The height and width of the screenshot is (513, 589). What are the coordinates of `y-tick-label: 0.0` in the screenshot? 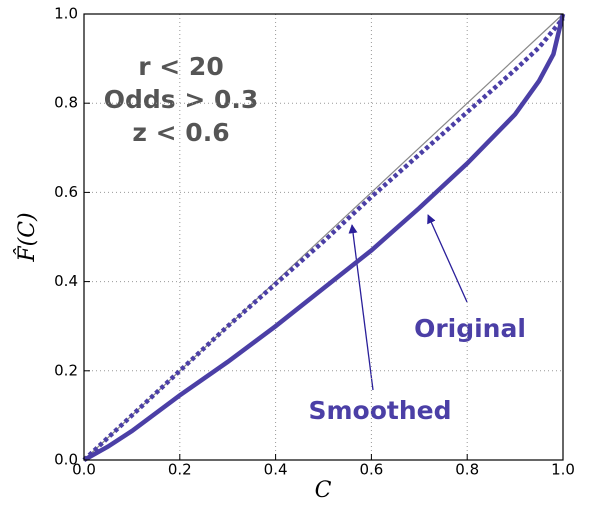 It's located at (66, 460).